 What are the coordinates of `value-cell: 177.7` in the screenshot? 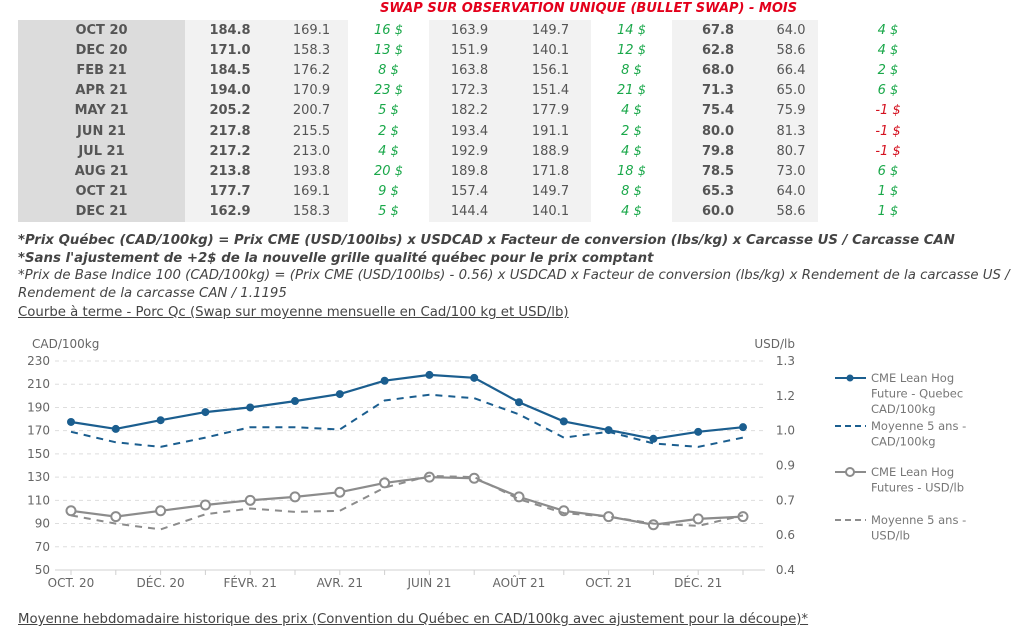 It's located at (230, 191).